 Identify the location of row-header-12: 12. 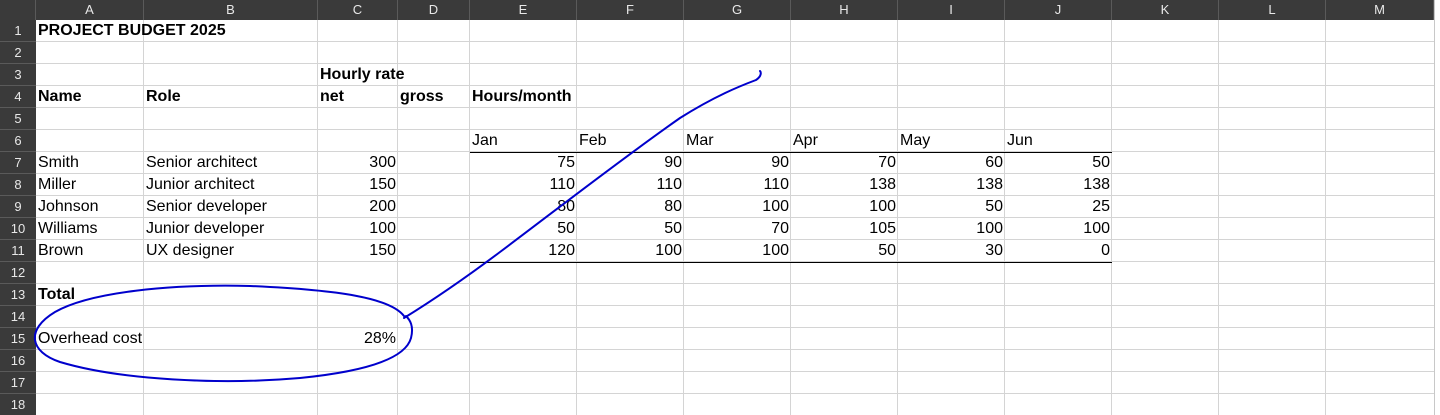
(18, 273).